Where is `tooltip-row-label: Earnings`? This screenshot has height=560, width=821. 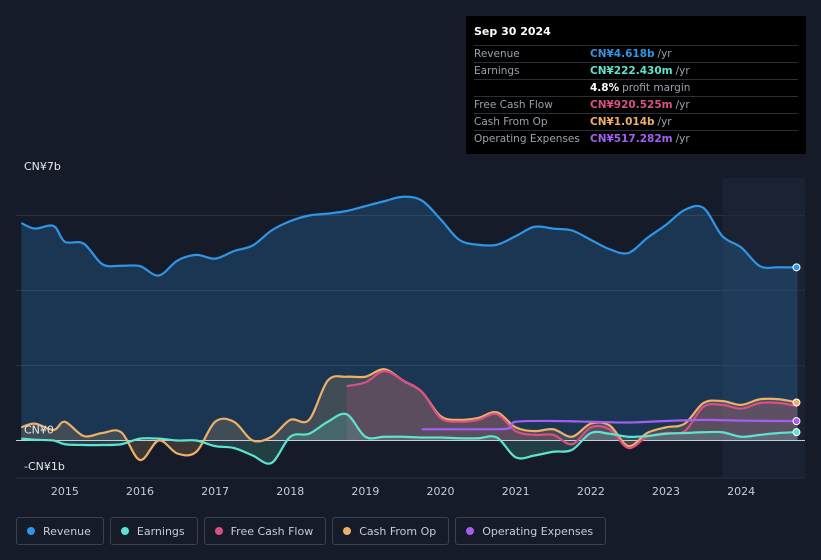 tooltip-row-label: Earnings is located at coordinates (497, 71).